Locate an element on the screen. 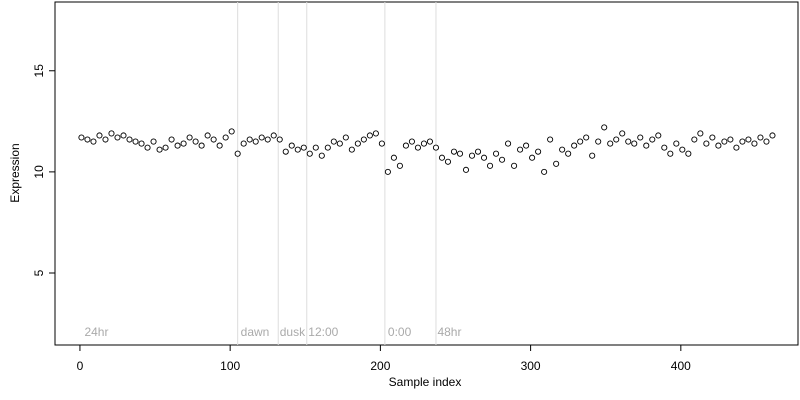  y-axis-label: Expression is located at coordinates (15, 172).